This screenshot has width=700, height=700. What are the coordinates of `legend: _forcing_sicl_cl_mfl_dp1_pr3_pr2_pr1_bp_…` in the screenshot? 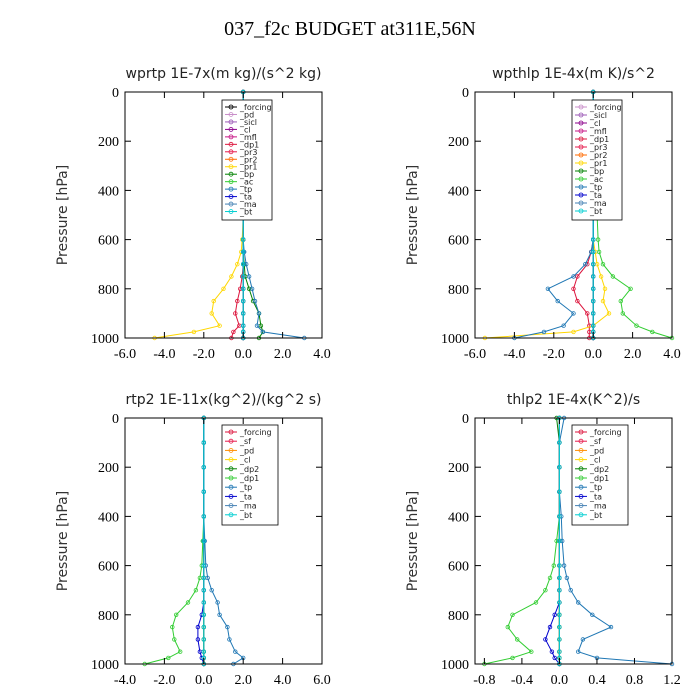 It's located at (597, 160).